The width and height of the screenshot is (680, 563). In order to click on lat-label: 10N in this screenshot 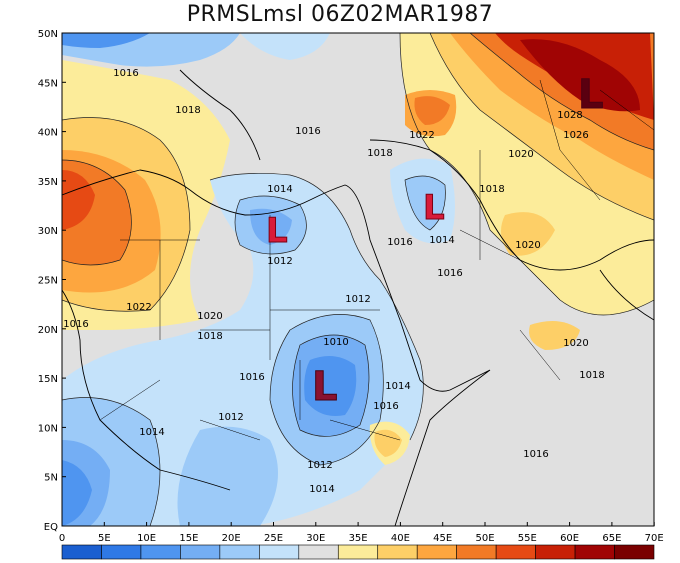, I will do `click(48, 428)`.